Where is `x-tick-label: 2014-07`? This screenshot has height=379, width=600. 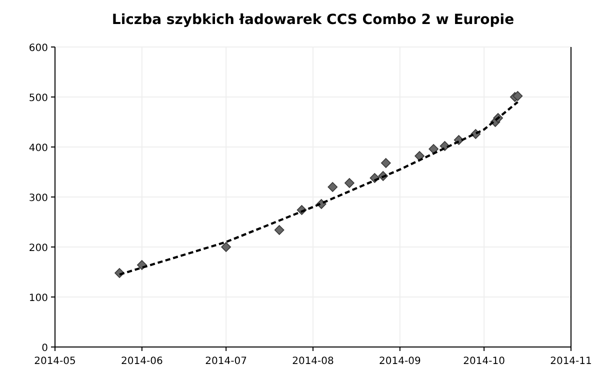 x-tick-label: 2014-07 is located at coordinates (226, 361).